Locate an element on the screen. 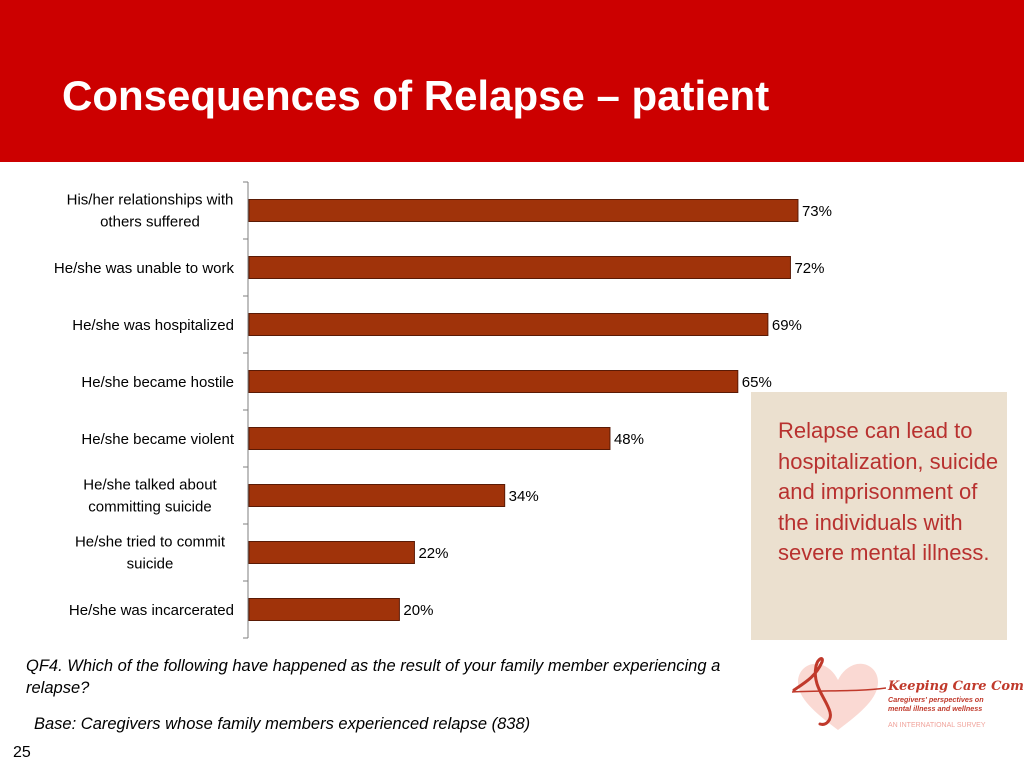 This screenshot has height=768, width=1024. data-label: 65% is located at coordinates (757, 382).